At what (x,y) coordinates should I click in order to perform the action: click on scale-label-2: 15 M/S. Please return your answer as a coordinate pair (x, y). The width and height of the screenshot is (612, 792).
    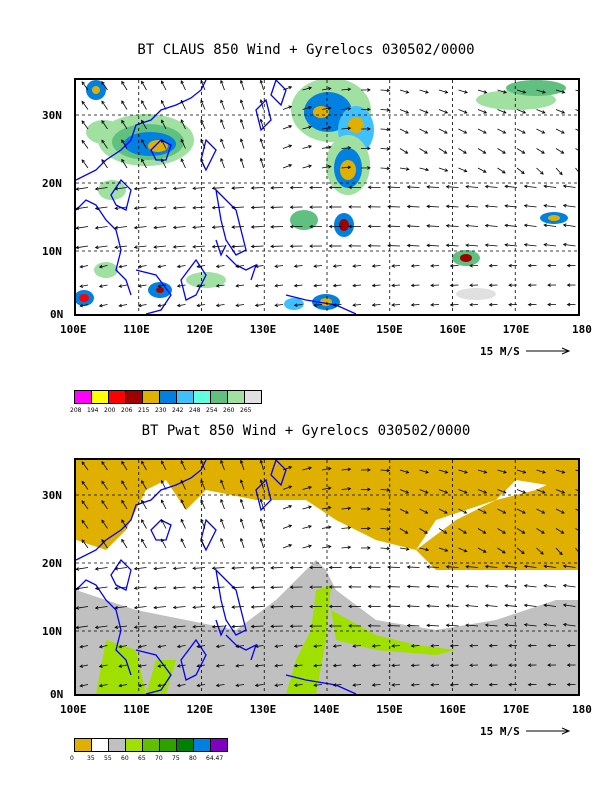
    Looking at the image, I should click on (500, 731).